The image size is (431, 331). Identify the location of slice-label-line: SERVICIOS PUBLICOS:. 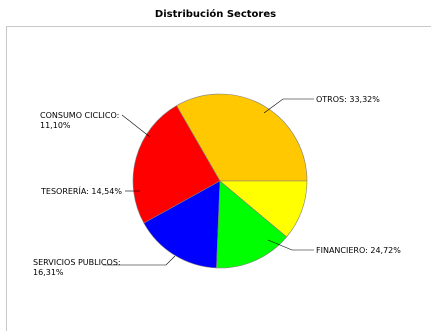
(77, 262).